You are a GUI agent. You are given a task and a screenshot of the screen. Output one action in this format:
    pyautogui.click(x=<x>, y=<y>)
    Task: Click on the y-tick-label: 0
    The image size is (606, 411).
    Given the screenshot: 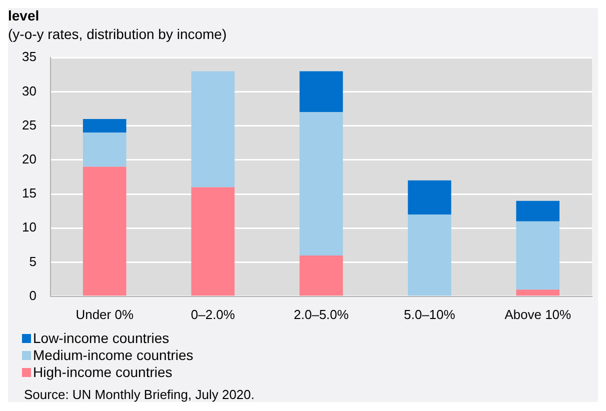 What is the action you would take?
    pyautogui.click(x=32, y=295)
    